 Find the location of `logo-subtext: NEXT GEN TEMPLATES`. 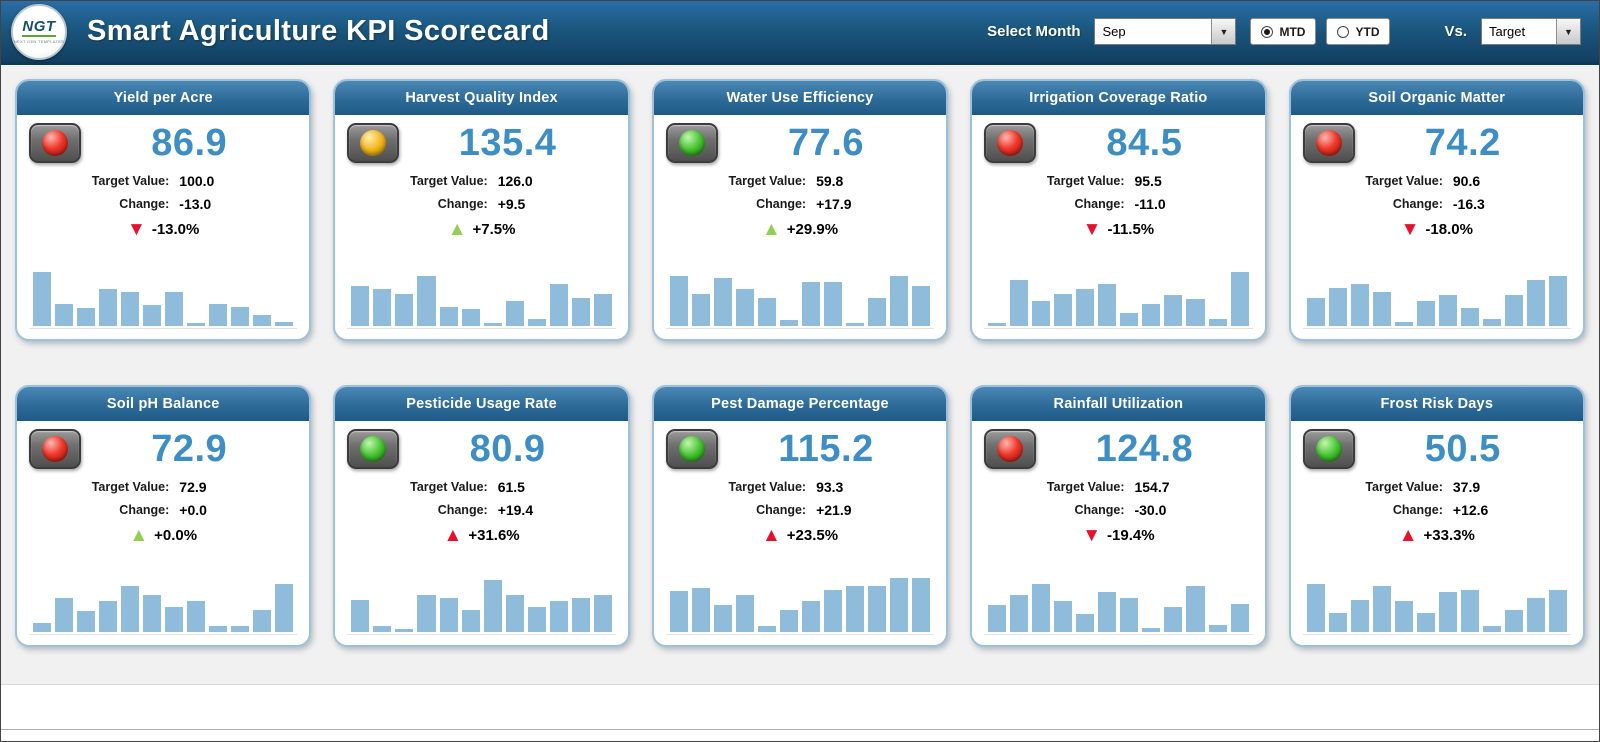

logo-subtext: NEXT GEN TEMPLATES is located at coordinates (39, 41).